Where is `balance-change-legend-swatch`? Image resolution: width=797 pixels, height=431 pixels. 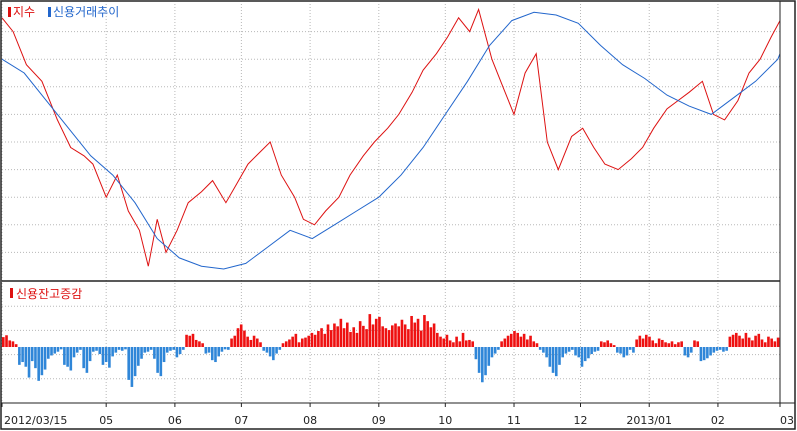 balance-change-legend-swatch is located at coordinates (11, 293).